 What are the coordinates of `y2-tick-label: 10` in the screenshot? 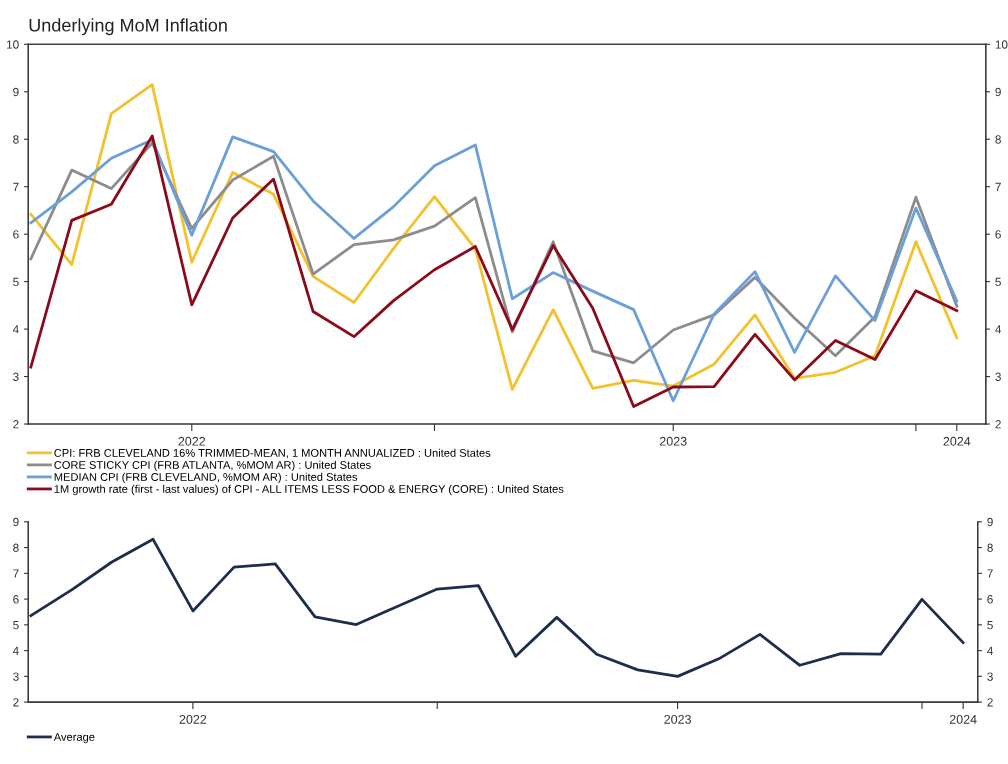 It's located at (1001, 44).